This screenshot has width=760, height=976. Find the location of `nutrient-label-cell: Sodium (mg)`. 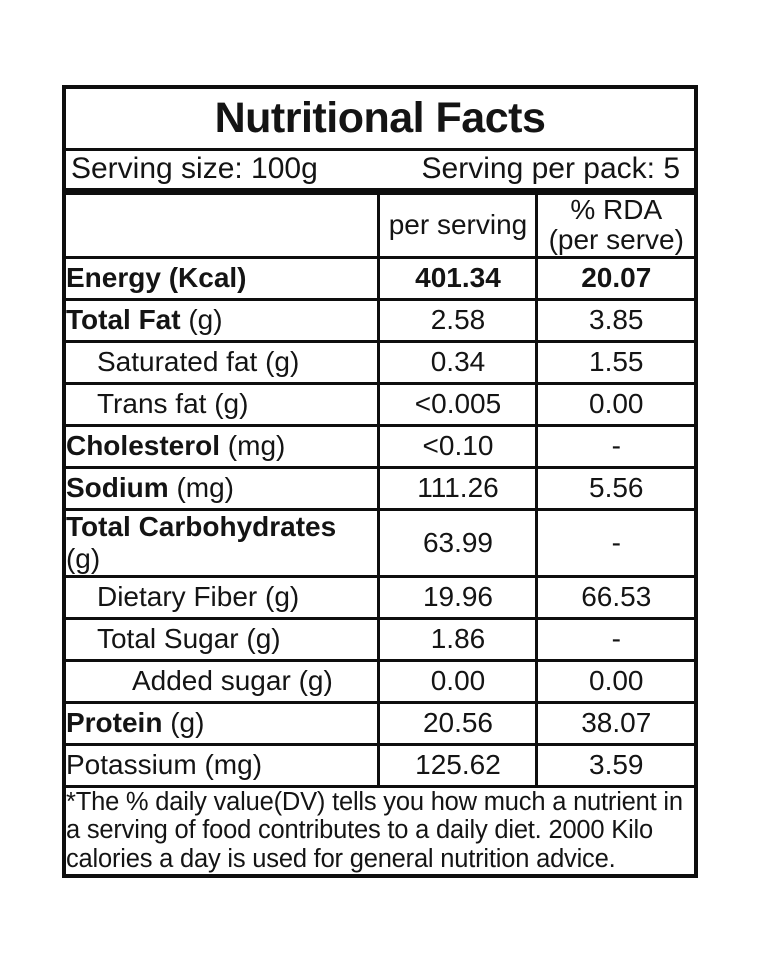

nutrient-label-cell: Sodium (mg) is located at coordinates (221, 488).